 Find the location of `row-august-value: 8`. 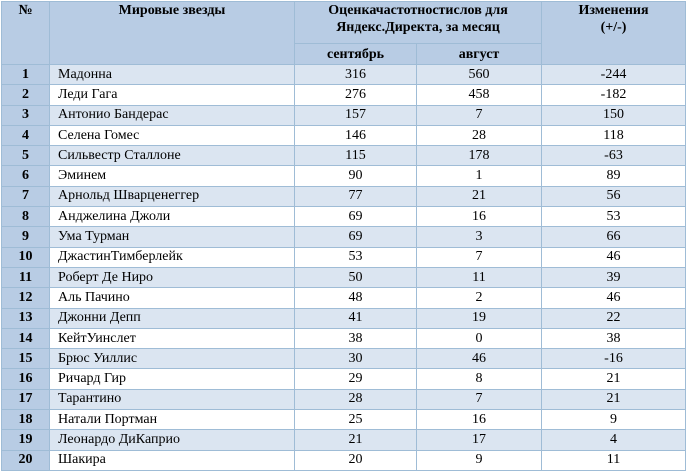

row-august-value: 8 is located at coordinates (479, 379).